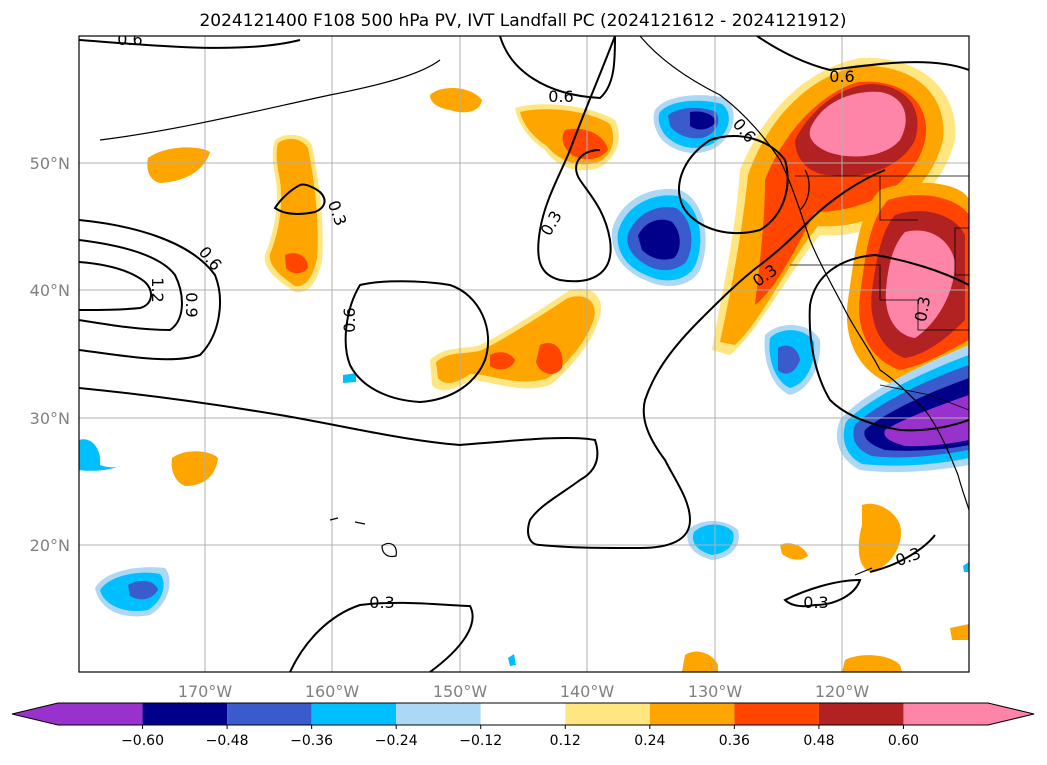 Image resolution: width=1047 pixels, height=765 pixels. What do you see at coordinates (396, 741) in the screenshot?
I see `colorbar-tick-label: −0.24` at bounding box center [396, 741].